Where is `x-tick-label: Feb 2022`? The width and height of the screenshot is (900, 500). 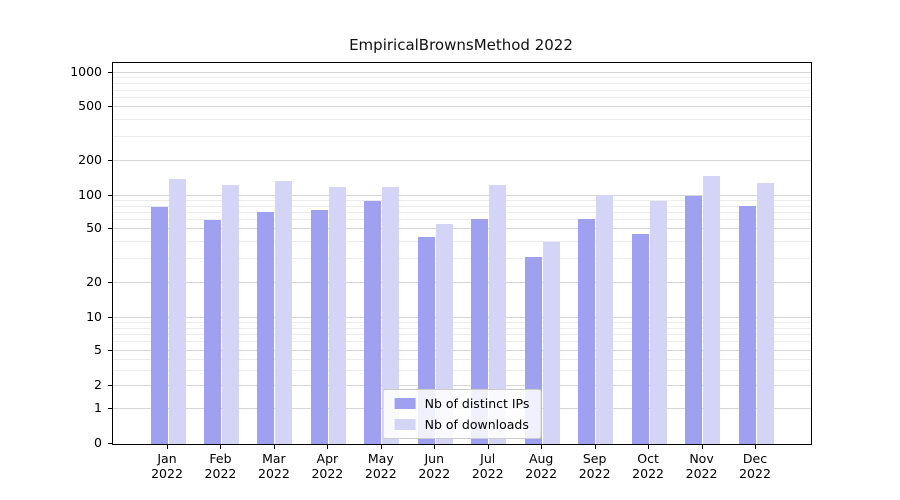
x-tick-label: Feb 2022 is located at coordinates (220, 466).